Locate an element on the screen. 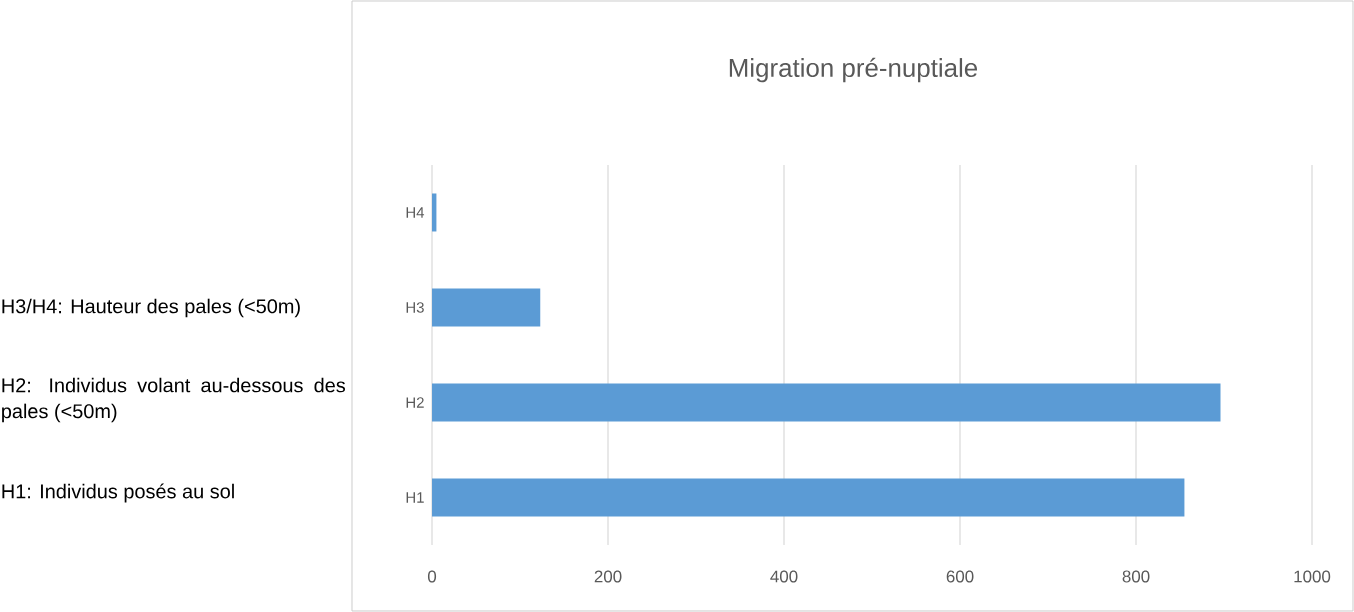 This screenshot has width=1354, height=612. chart-title: Migration pré-nuptiale is located at coordinates (853, 70).